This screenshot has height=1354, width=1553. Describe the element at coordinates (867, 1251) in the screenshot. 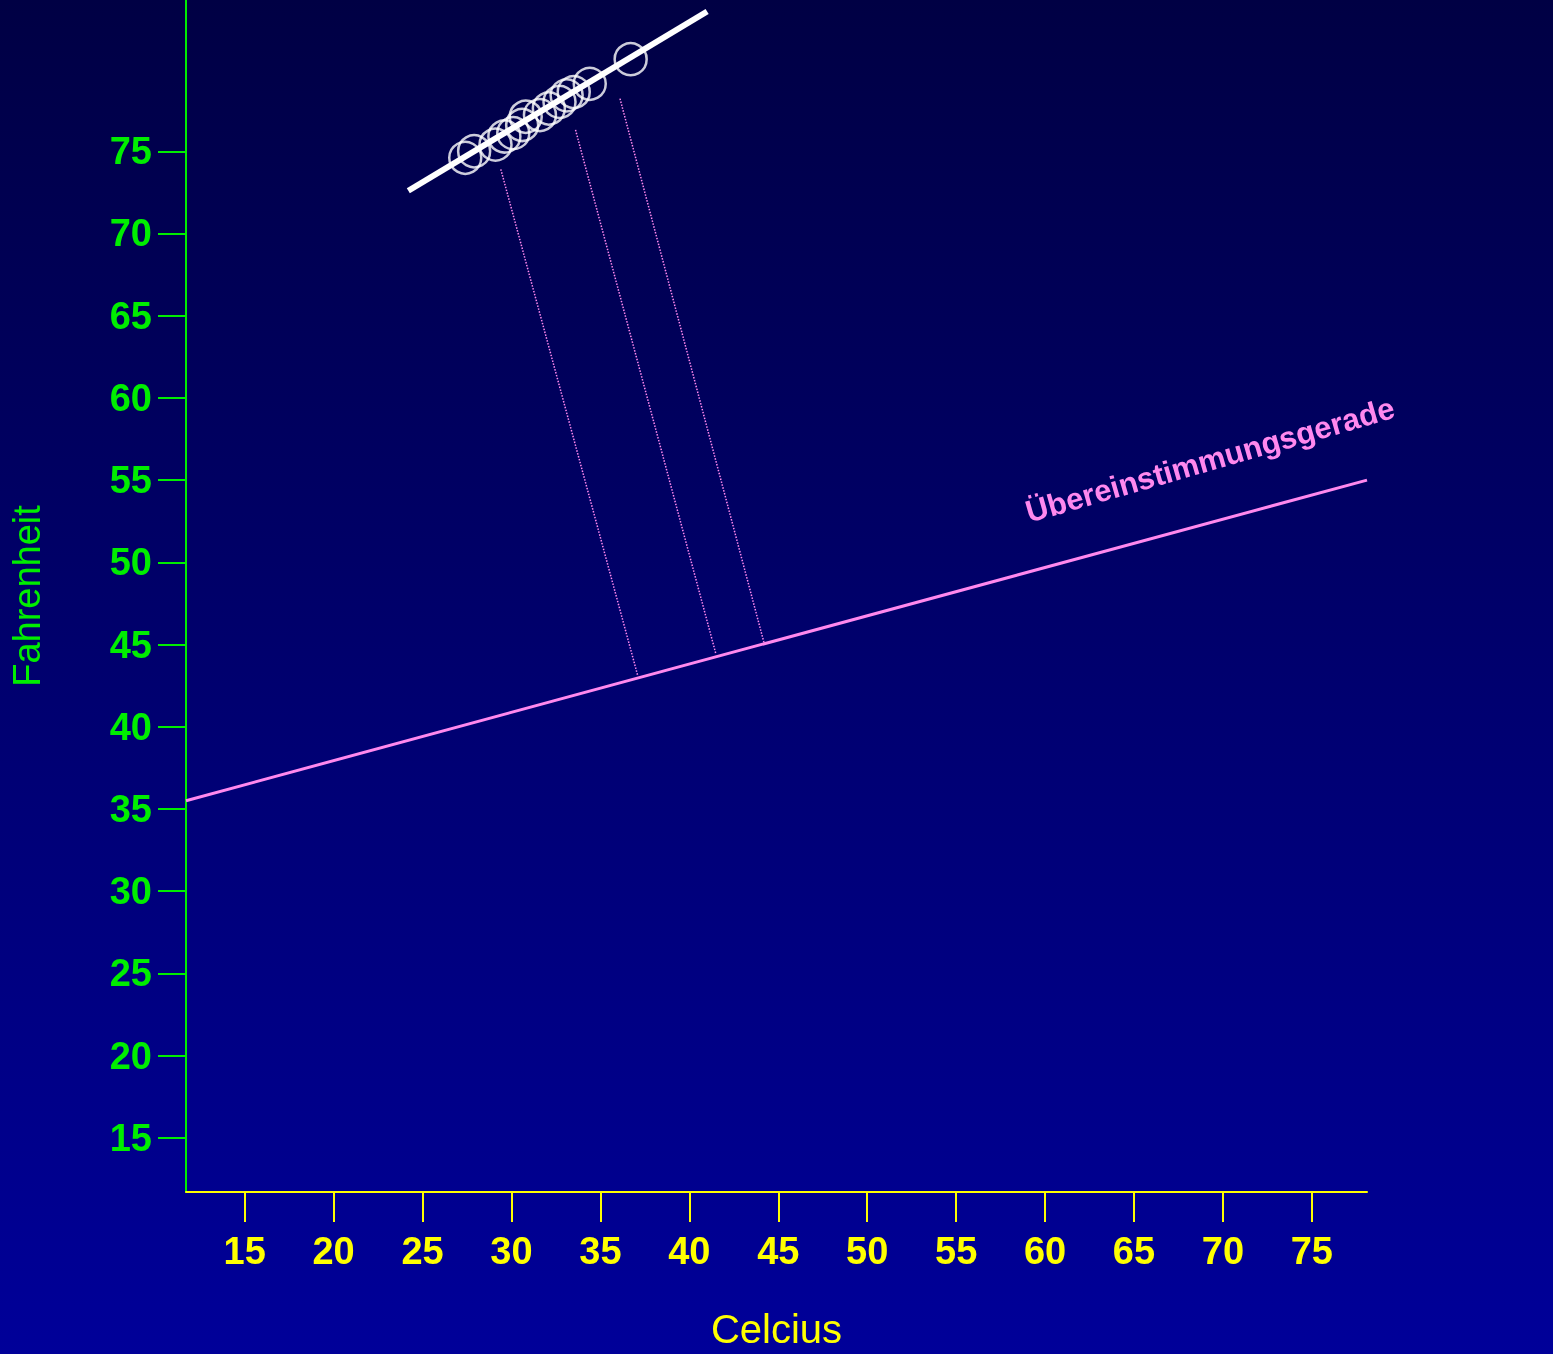

I see `x-tick-label: 50` at that location.